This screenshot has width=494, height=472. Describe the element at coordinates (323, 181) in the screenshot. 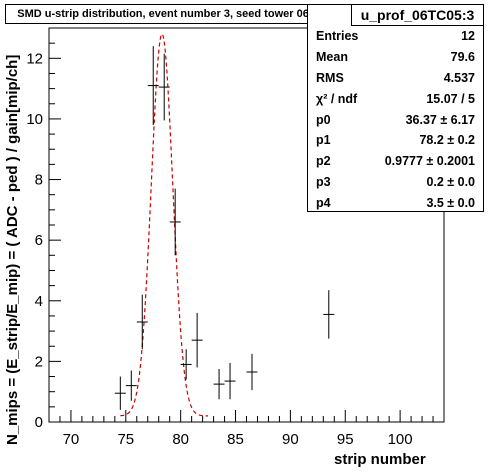

I see `stats-label: p3` at that location.